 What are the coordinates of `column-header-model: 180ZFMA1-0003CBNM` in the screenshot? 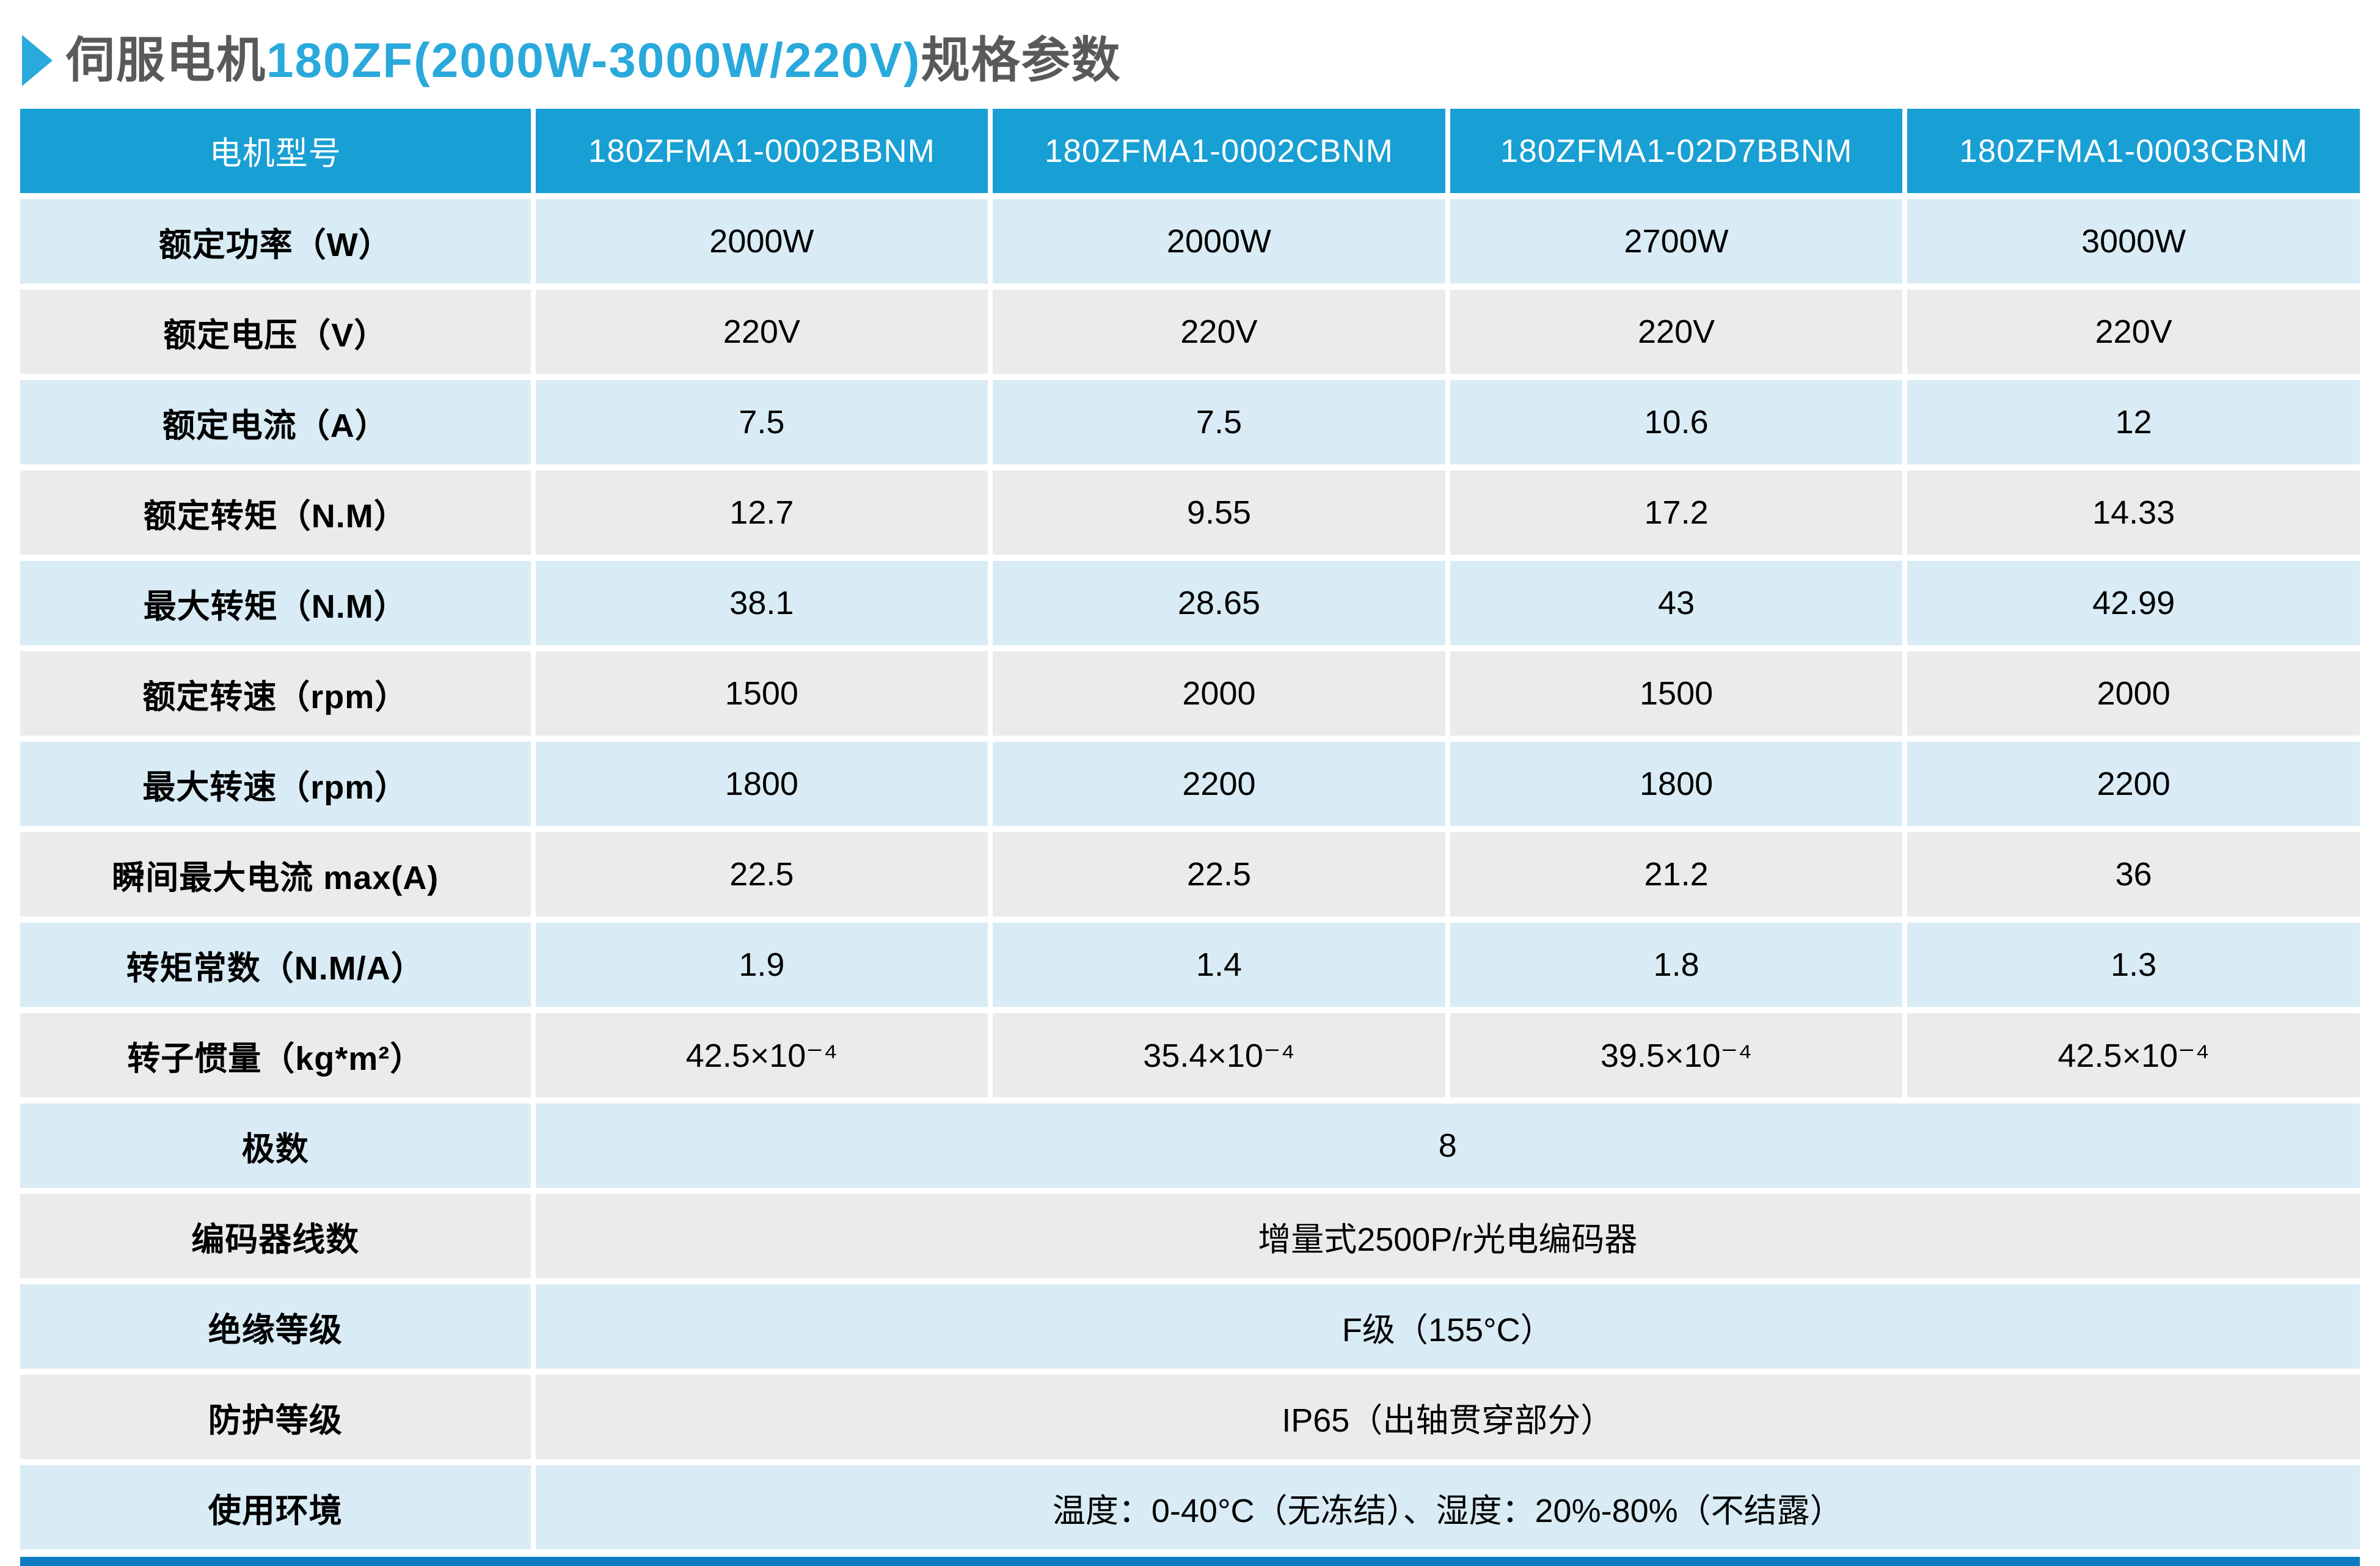 It's located at (2133, 151).